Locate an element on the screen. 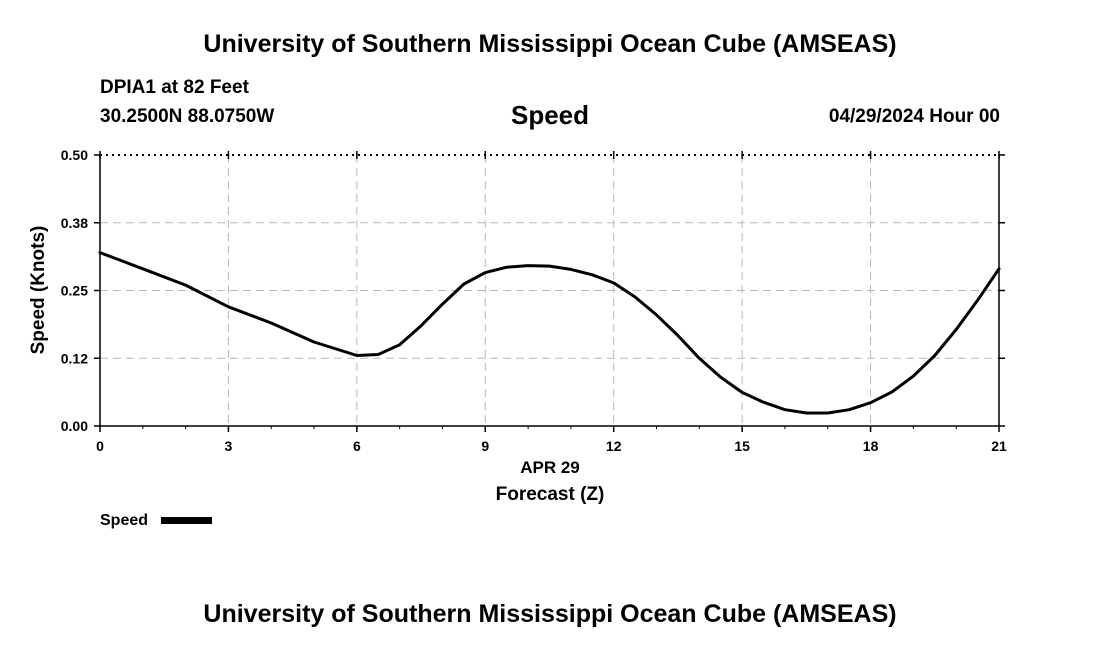 Image resolution: width=1100 pixels, height=650 pixels. legend: Speed is located at coordinates (156, 520).